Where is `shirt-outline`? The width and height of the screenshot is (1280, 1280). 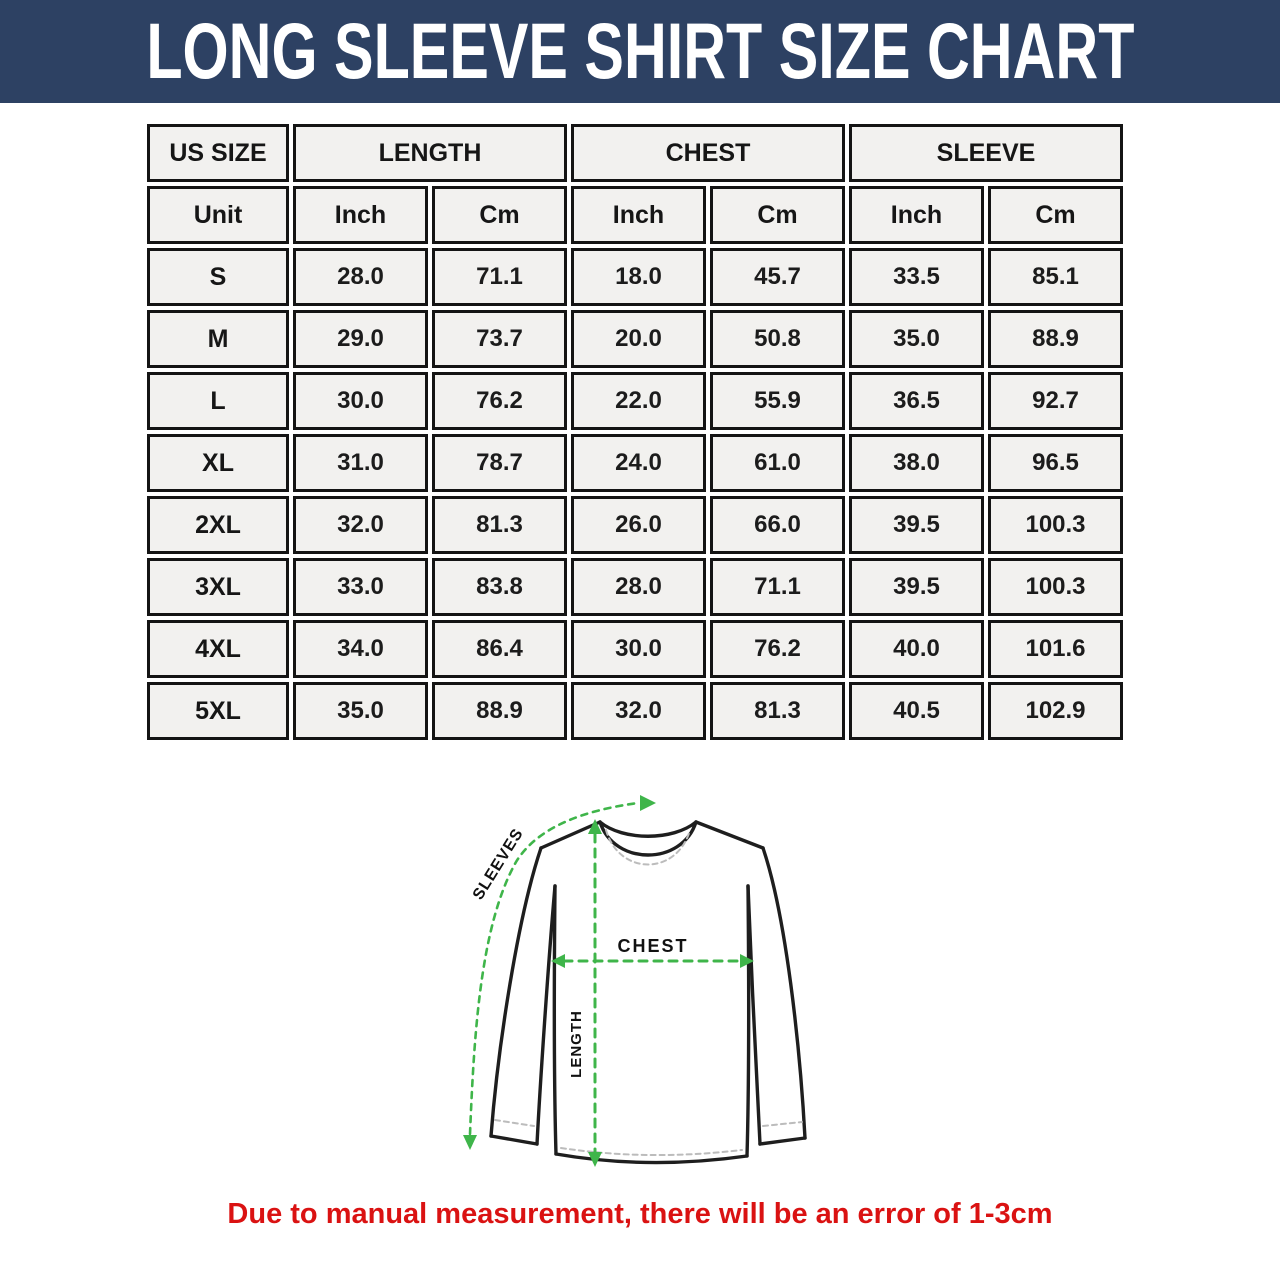
shirt-outline is located at coordinates (648, 992).